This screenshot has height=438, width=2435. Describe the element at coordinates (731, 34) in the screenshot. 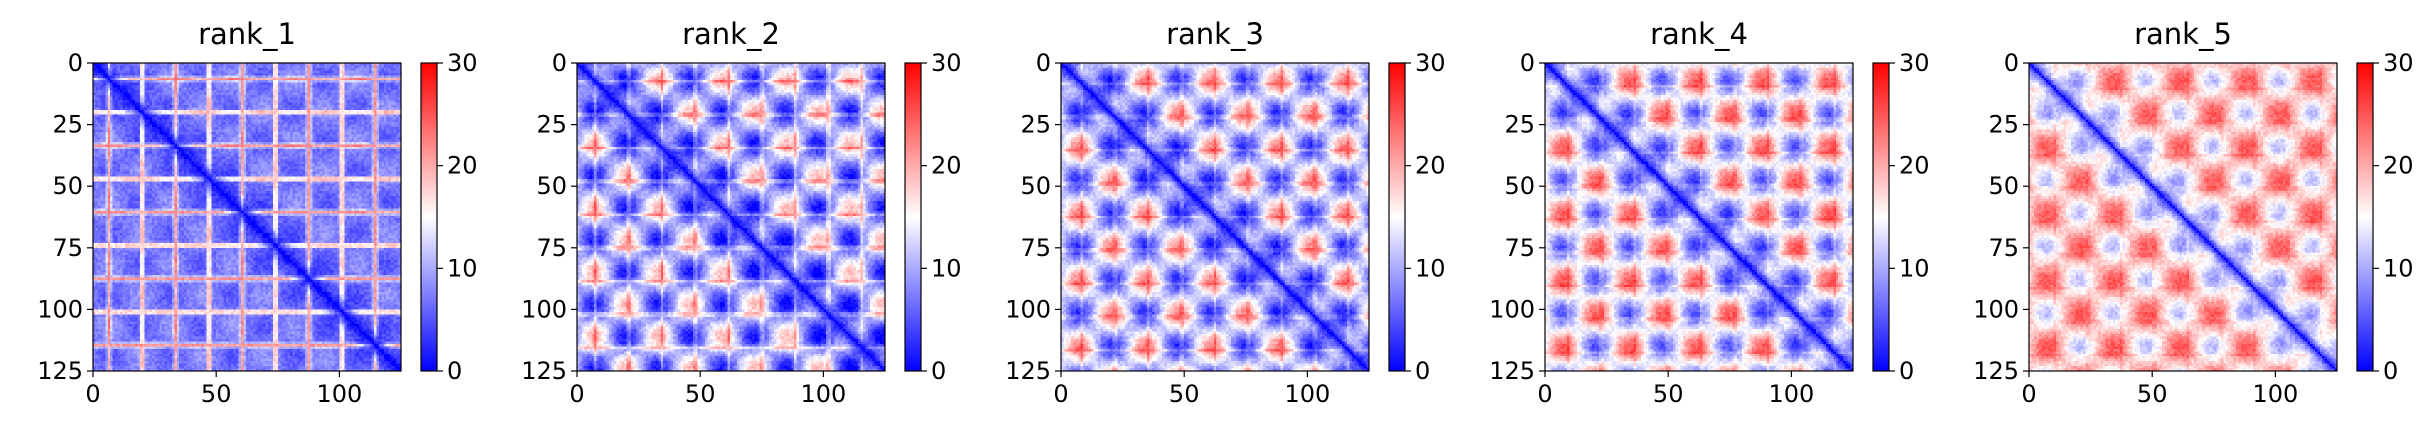

I see `chart-title: rank_2` at that location.